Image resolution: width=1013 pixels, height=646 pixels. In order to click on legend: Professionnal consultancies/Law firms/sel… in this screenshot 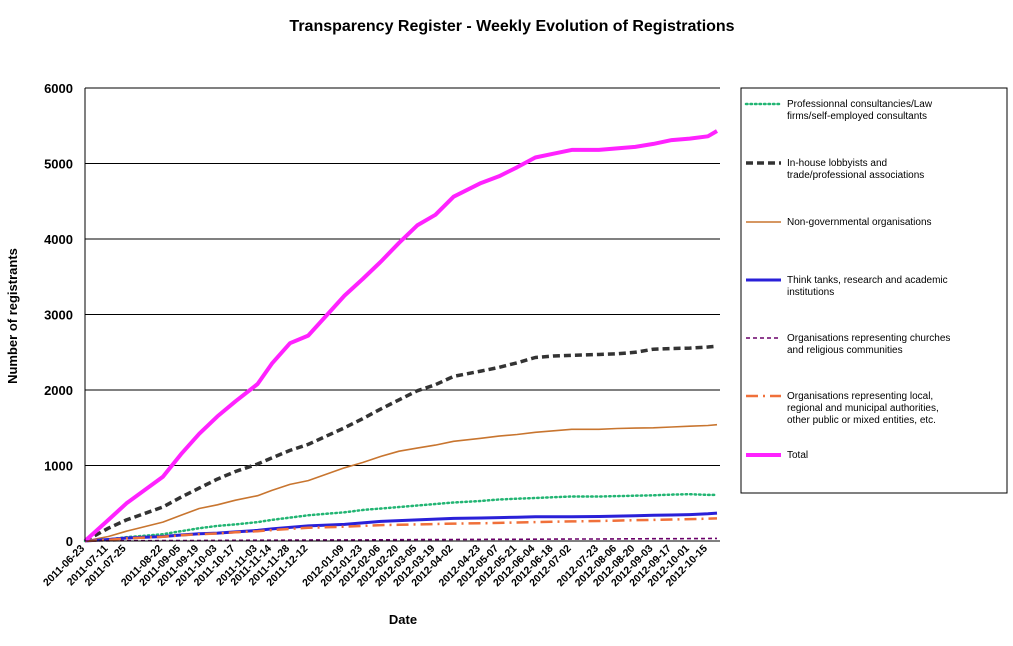, I will do `click(847, 280)`.